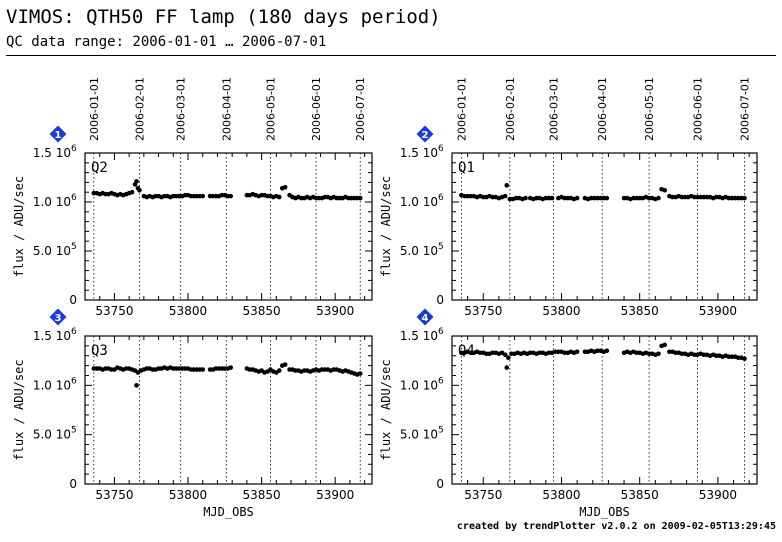 The image size is (782, 542). I want to click on panel-badge-number: 4, so click(425, 318).